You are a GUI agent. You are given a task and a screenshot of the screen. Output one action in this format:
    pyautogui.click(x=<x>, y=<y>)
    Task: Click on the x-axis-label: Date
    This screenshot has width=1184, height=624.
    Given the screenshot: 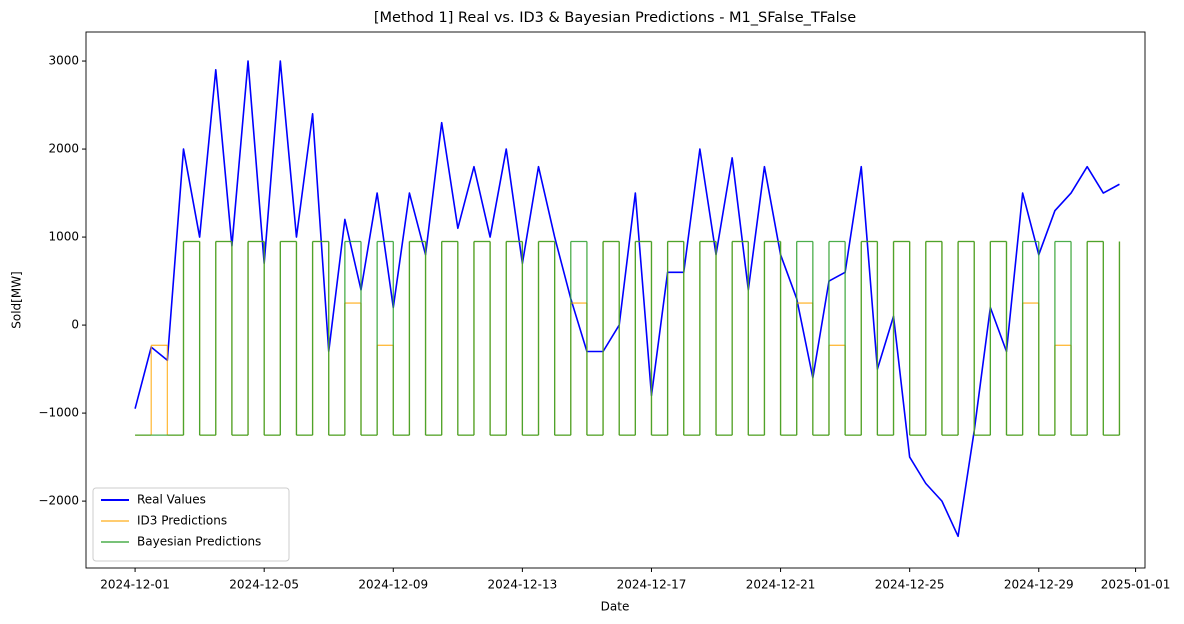 What is the action you would take?
    pyautogui.click(x=615, y=607)
    